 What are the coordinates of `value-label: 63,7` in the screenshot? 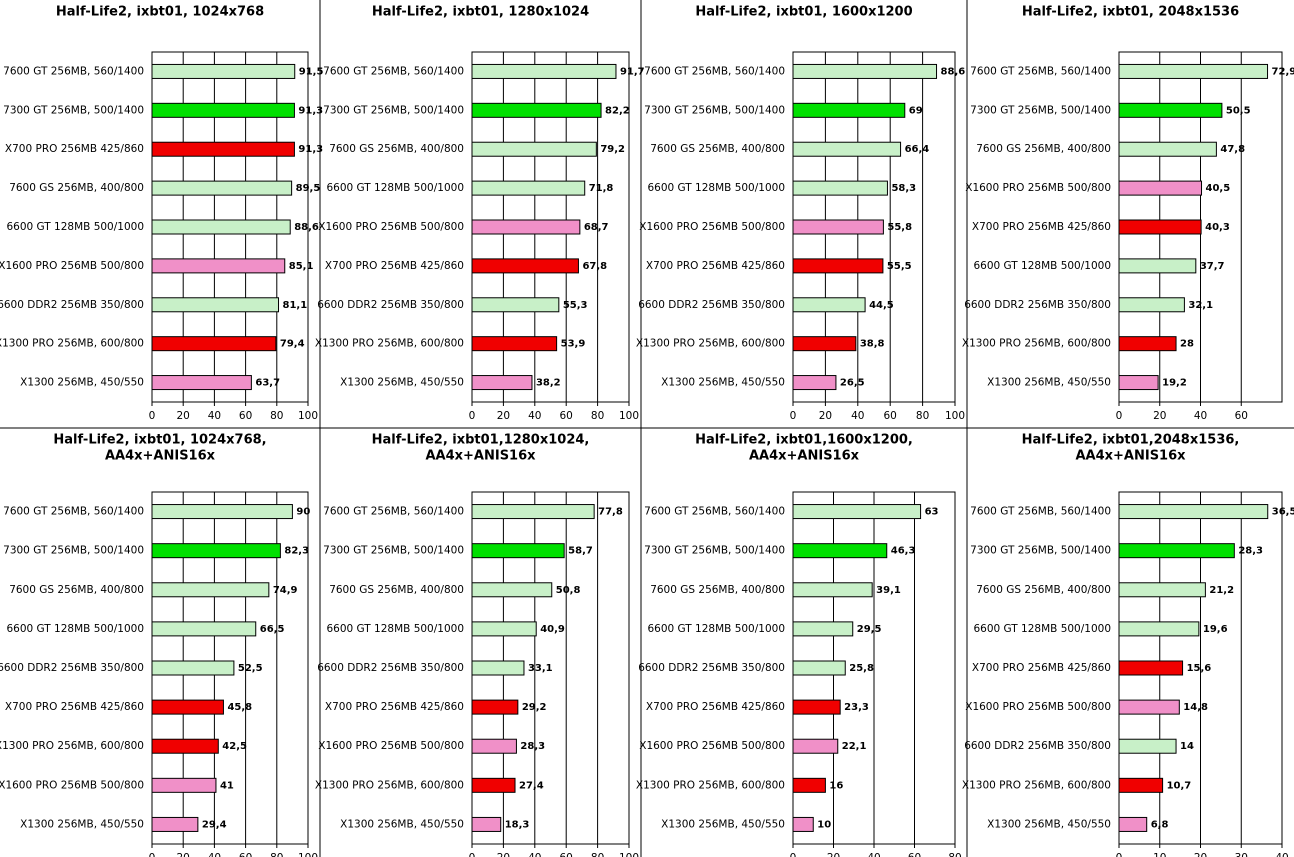 It's located at (267, 383).